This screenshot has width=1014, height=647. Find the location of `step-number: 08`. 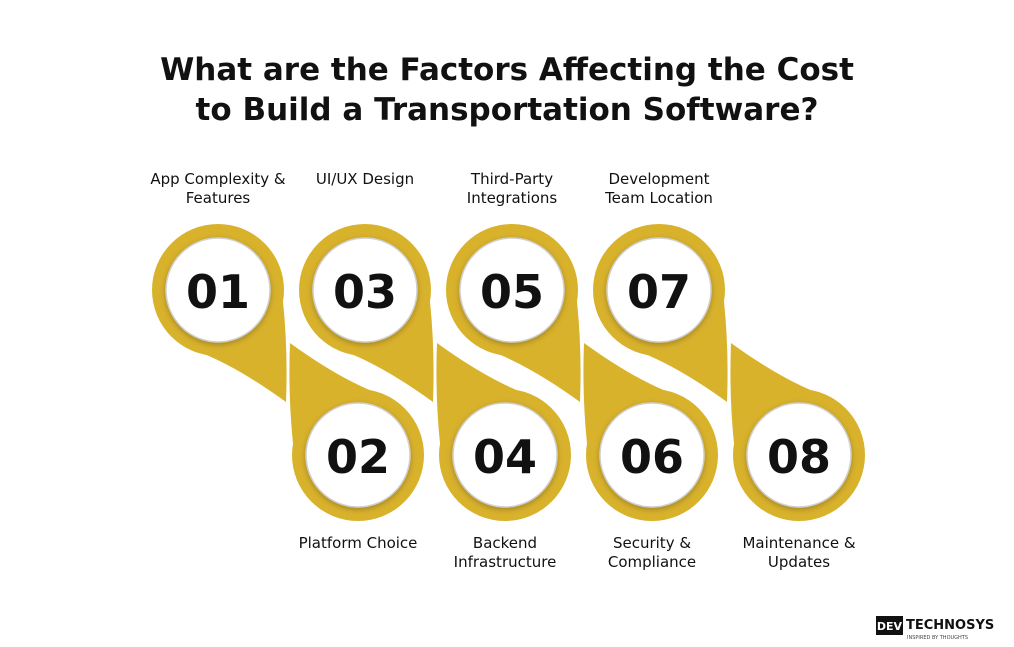

step-number: 08 is located at coordinates (799, 457).